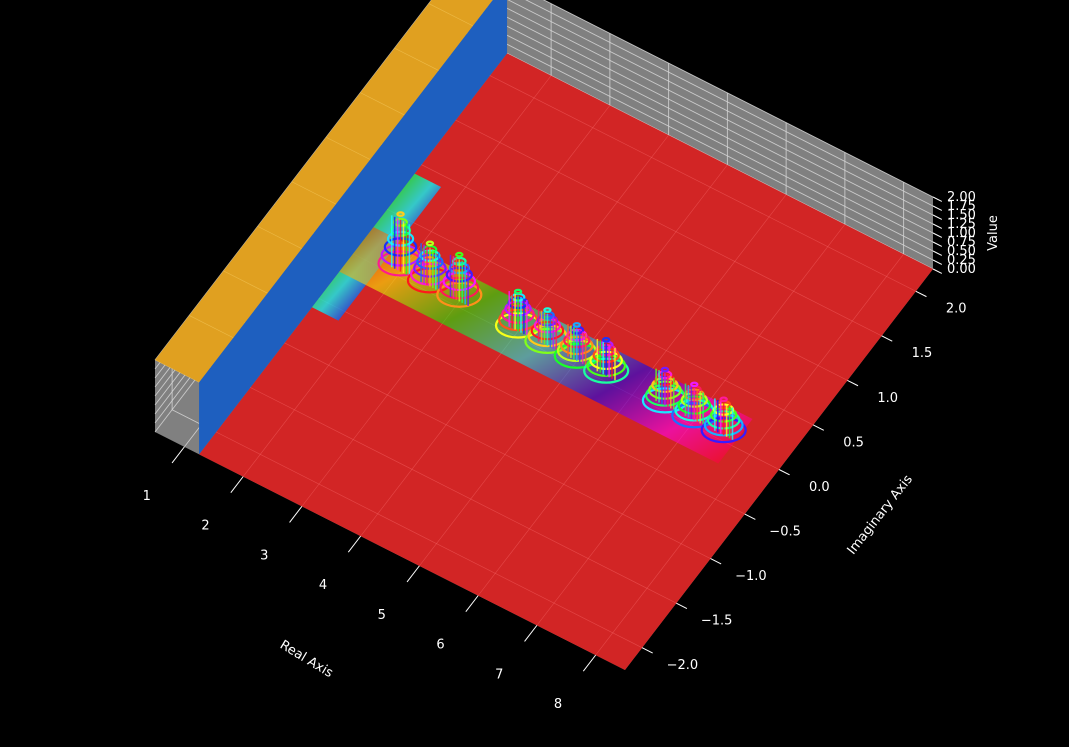 The height and width of the screenshot is (747, 1069). Describe the element at coordinates (264, 555) in the screenshot. I see `x-tick-label: 3` at that location.